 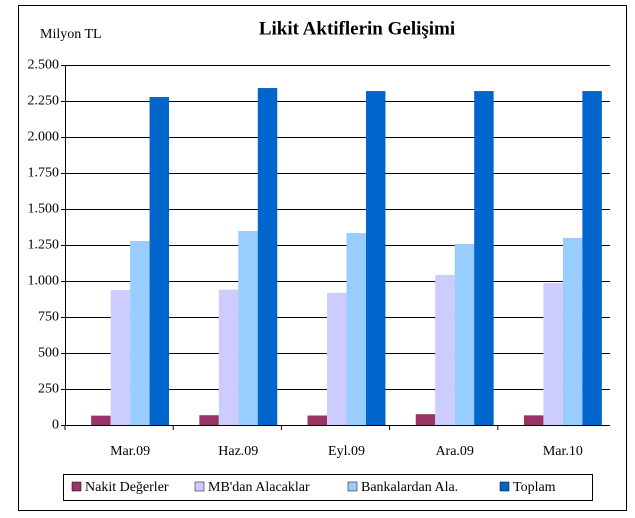 I want to click on chart-title: Likit Aktiflerin Gelişimi, so click(x=357, y=28).